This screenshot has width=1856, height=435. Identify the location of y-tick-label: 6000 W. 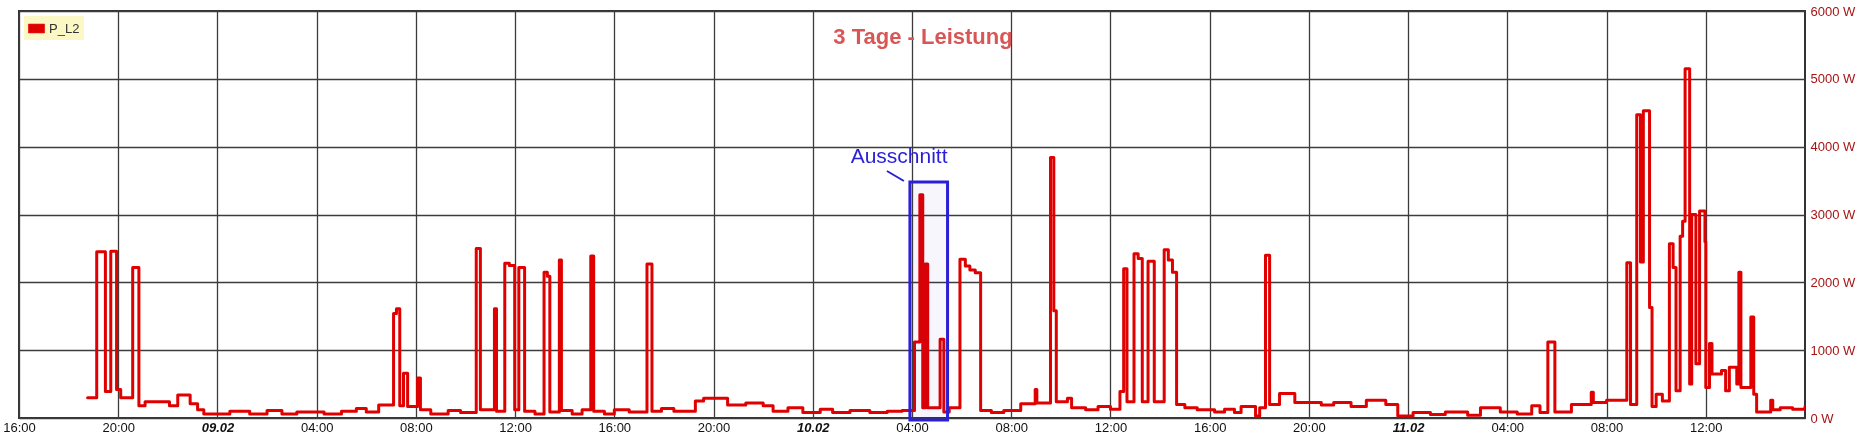
(1833, 11).